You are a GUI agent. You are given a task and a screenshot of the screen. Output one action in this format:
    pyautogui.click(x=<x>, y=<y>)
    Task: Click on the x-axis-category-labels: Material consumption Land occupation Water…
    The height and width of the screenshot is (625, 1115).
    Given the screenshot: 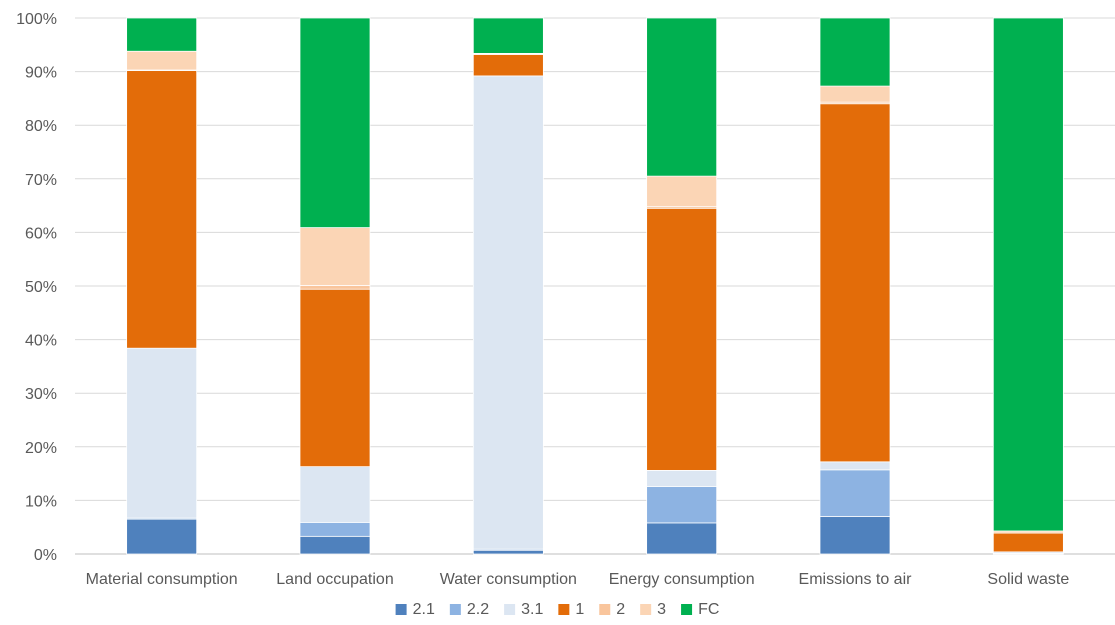 What is the action you would take?
    pyautogui.click(x=578, y=579)
    